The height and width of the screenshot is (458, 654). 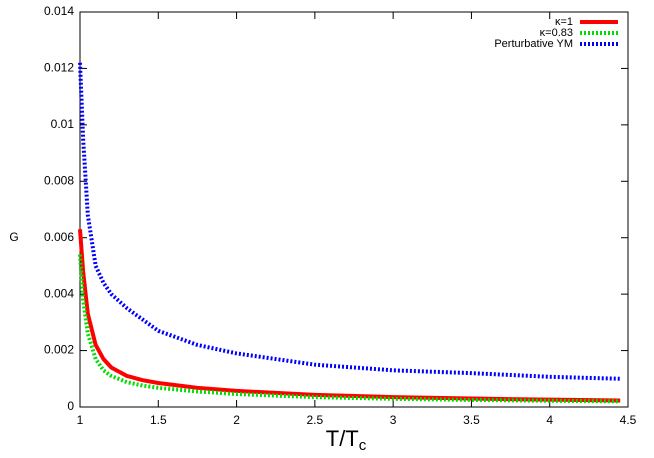 I want to click on x-tick-label: 2.5, so click(x=315, y=420).